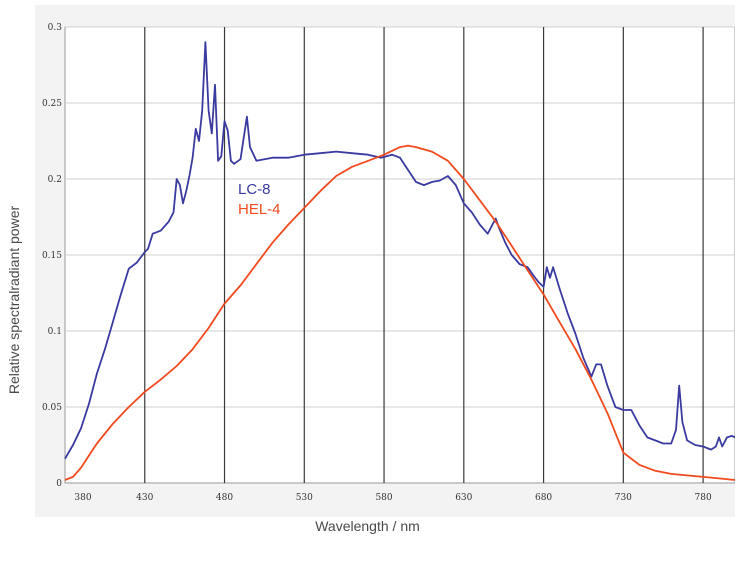  Describe the element at coordinates (254, 189) in the screenshot. I see `series-label-lc-8: LC-8` at that location.